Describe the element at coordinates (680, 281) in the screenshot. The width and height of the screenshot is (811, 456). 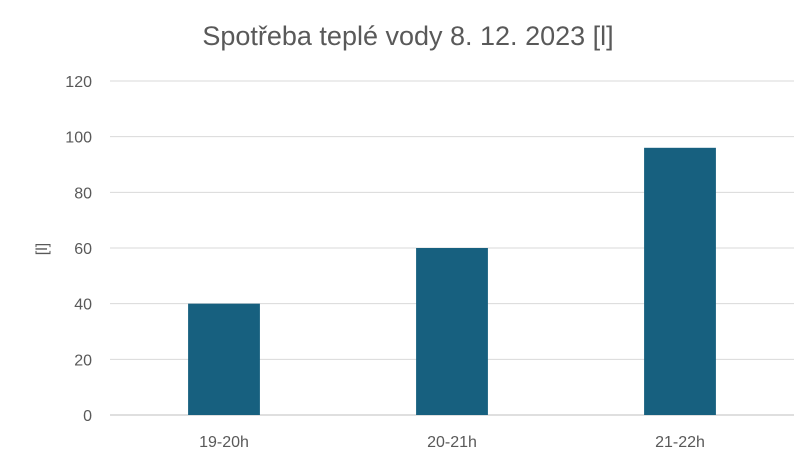
I see `bar-21-22h` at that location.